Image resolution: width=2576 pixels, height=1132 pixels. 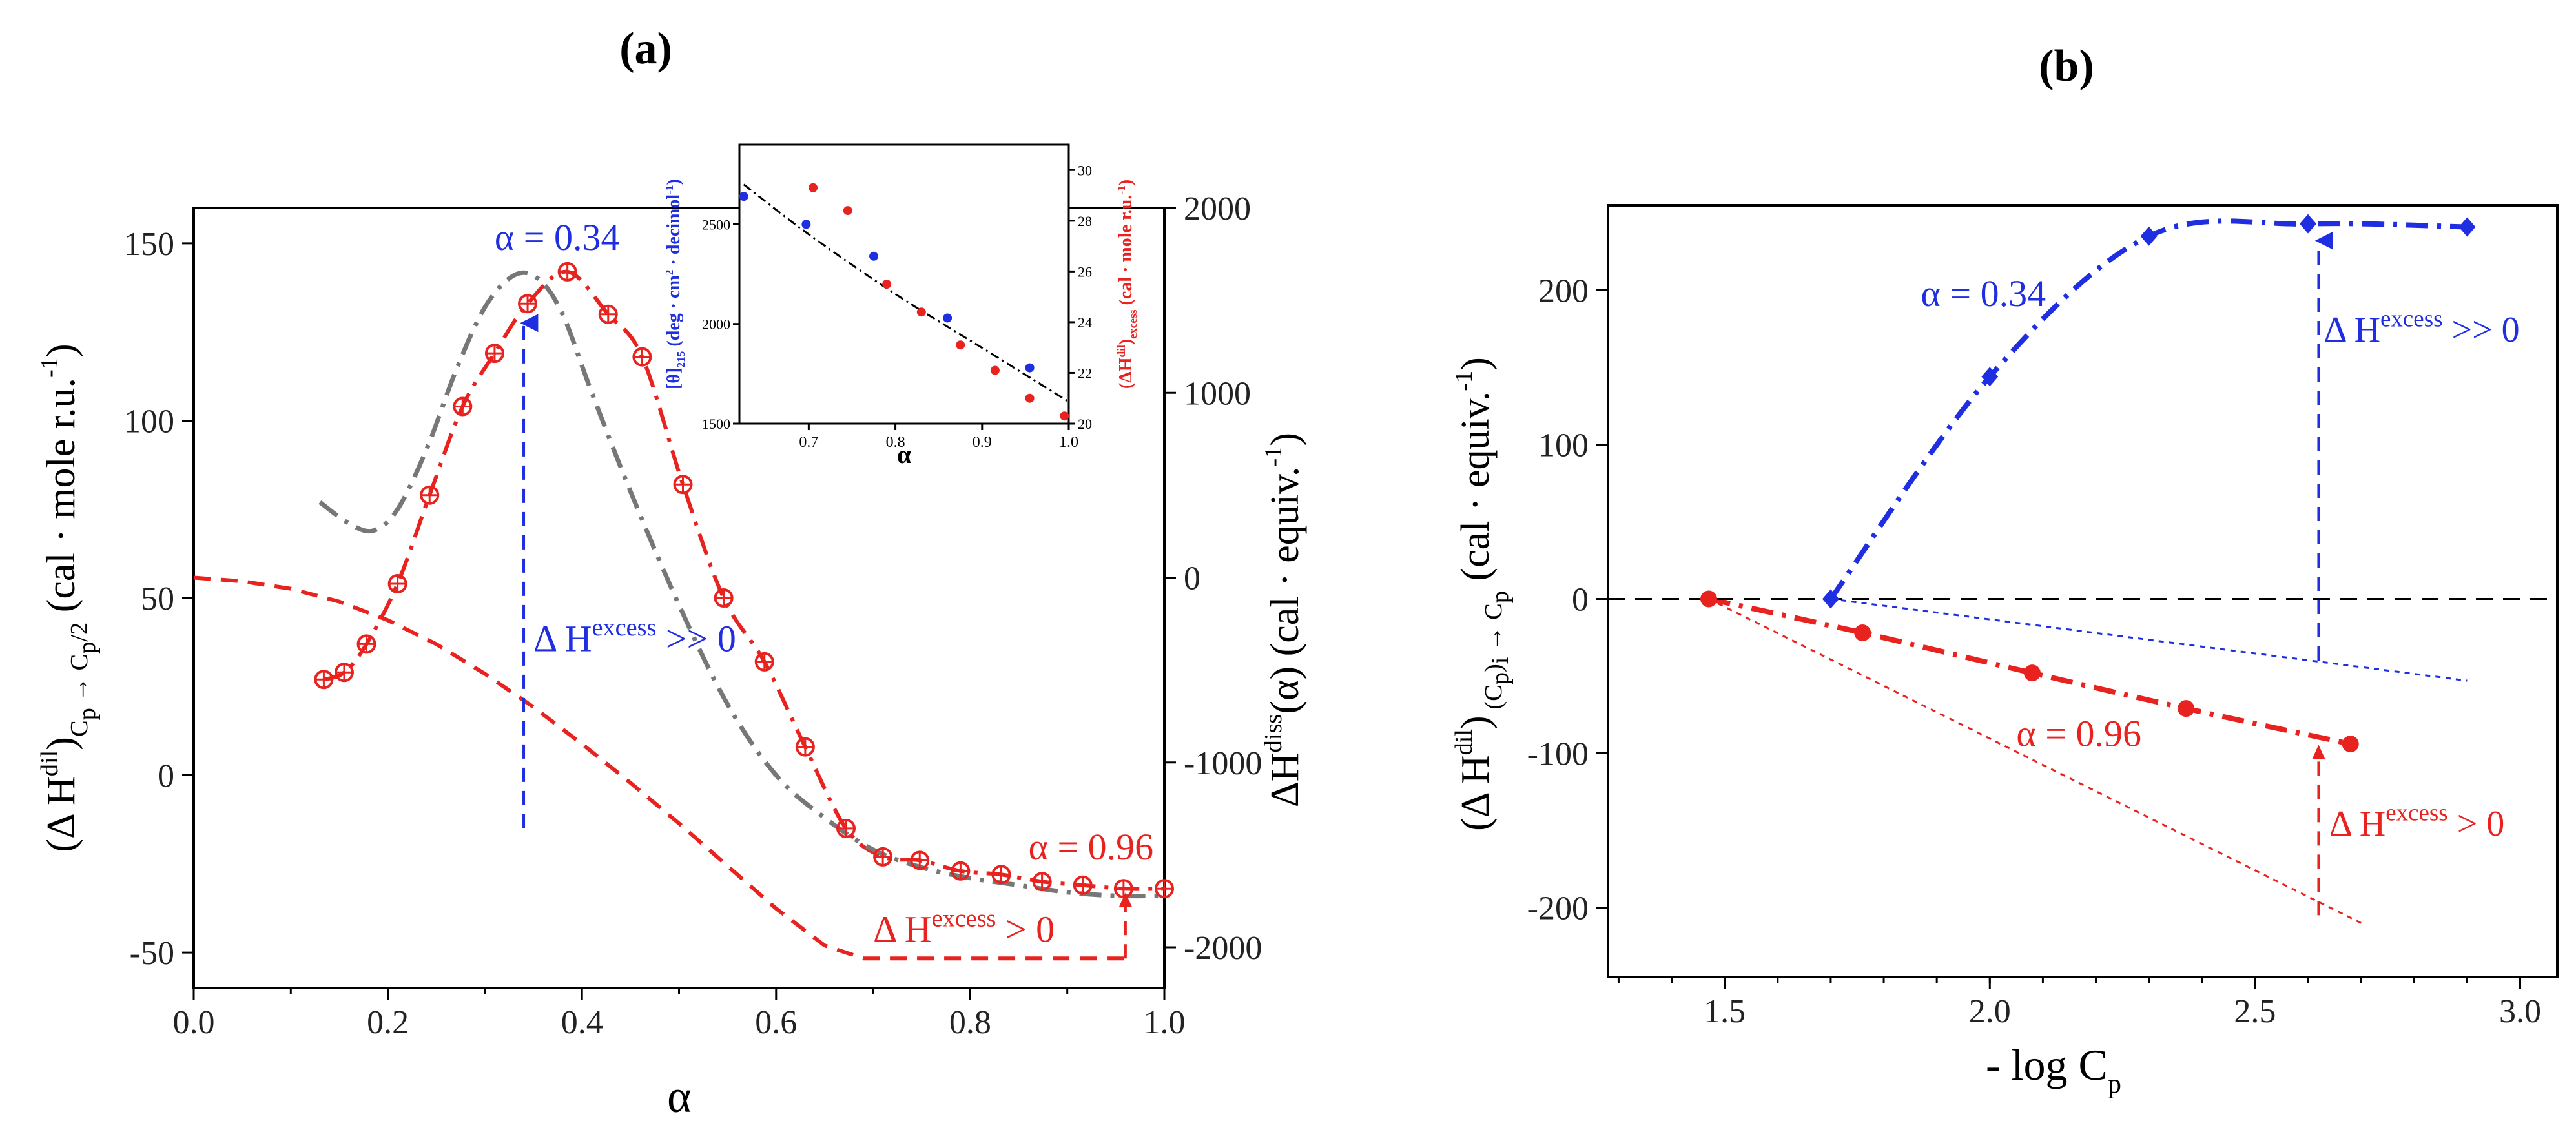 I want to click on label-alpha-034: α = 0.34, so click(x=1983, y=293).